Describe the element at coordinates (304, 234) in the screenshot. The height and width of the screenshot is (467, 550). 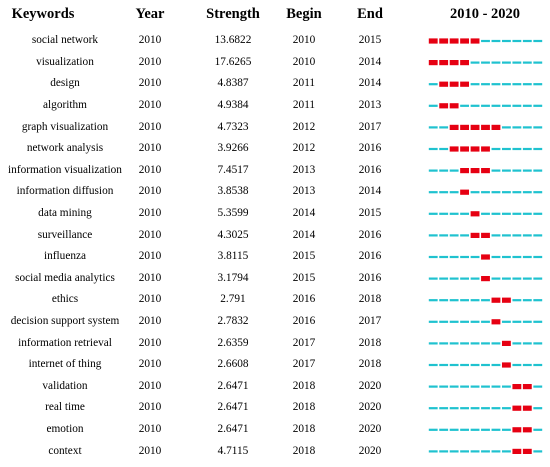
I see `begin-cell: 2014` at that location.